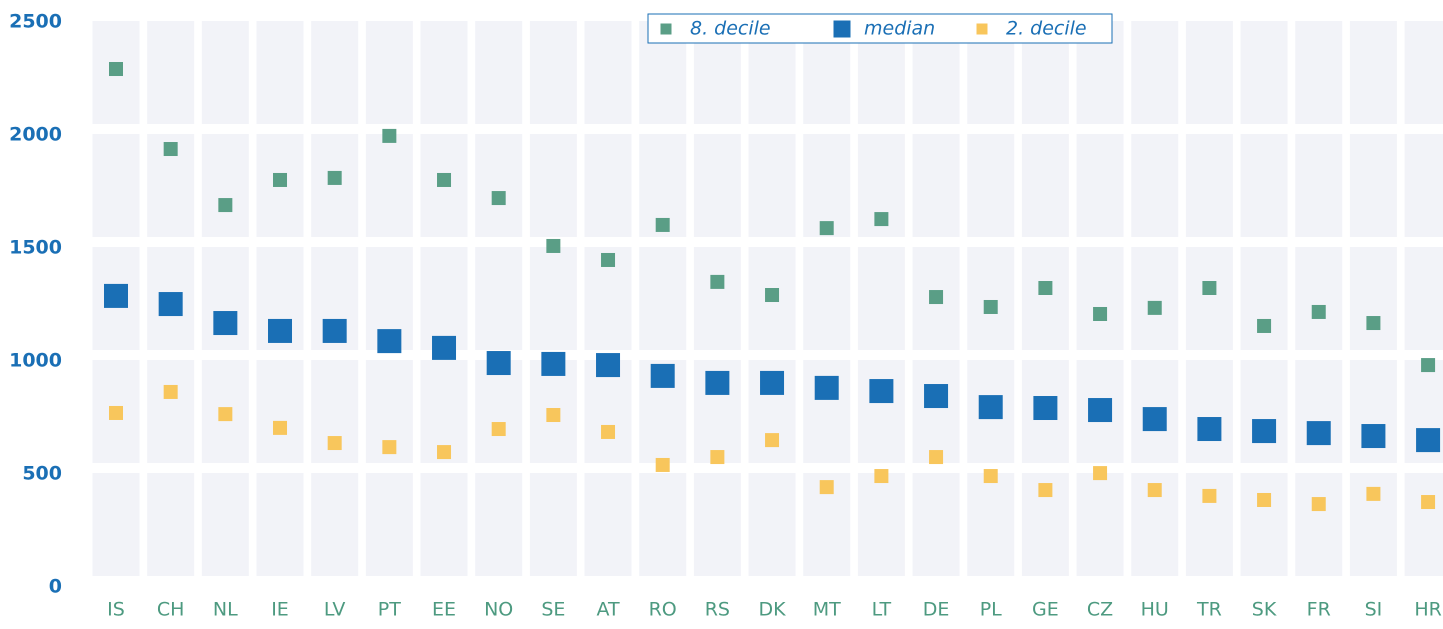  What do you see at coordinates (553, 610) in the screenshot?
I see `x-tick-label: SE` at bounding box center [553, 610].